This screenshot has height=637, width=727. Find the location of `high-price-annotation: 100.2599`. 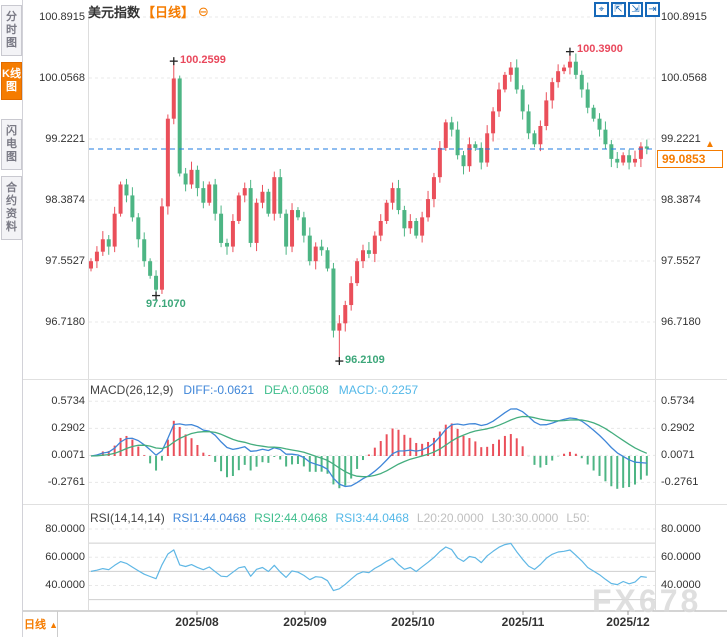

high-price-annotation: 100.2599 is located at coordinates (203, 60).